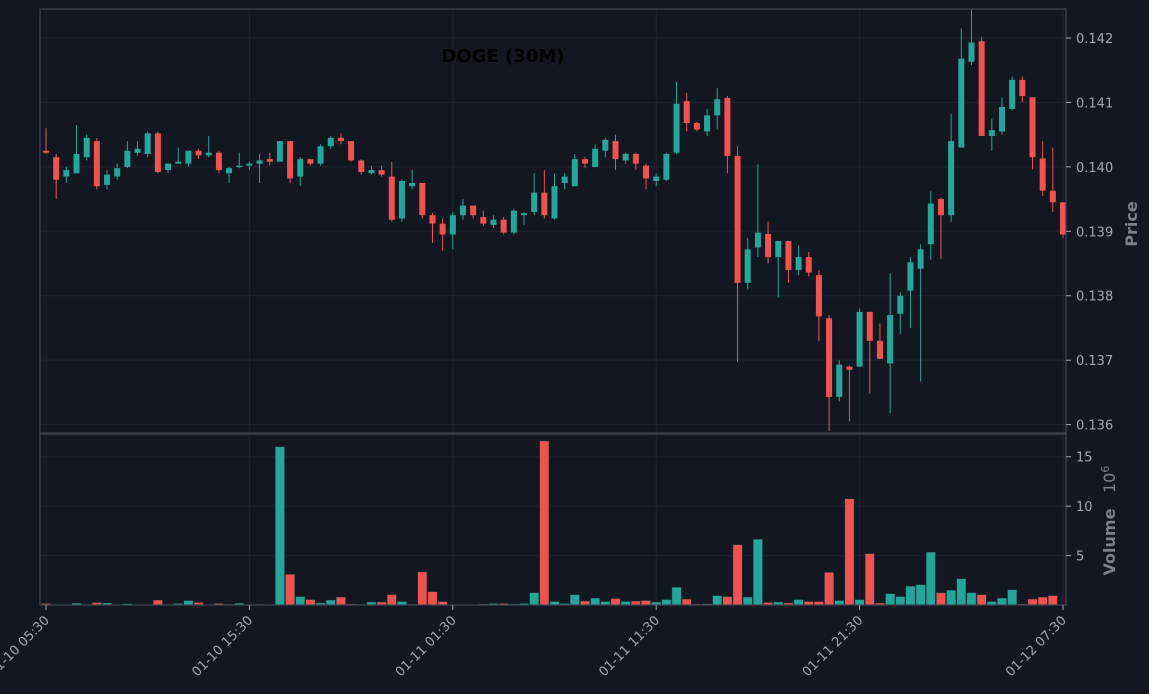  I want to click on chart-title: DOGE (30M), so click(503, 56).